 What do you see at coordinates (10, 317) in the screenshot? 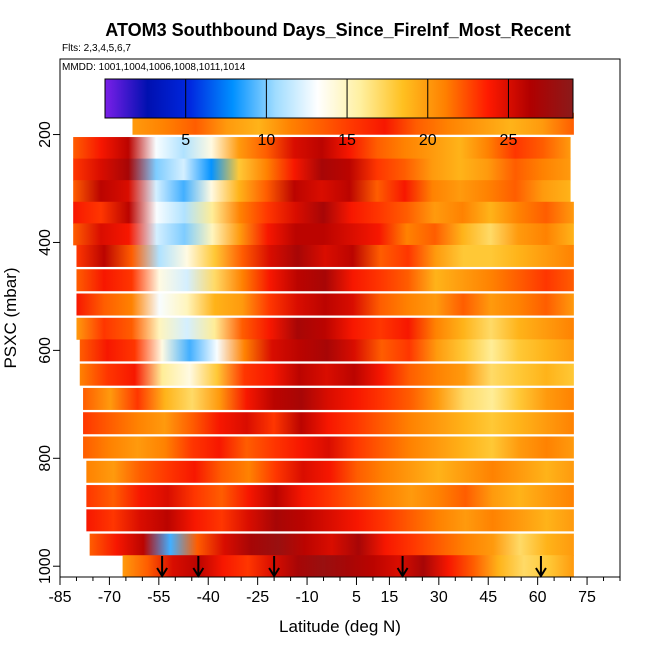
I see `y-axis-label: PSXC (mbar)` at bounding box center [10, 317].